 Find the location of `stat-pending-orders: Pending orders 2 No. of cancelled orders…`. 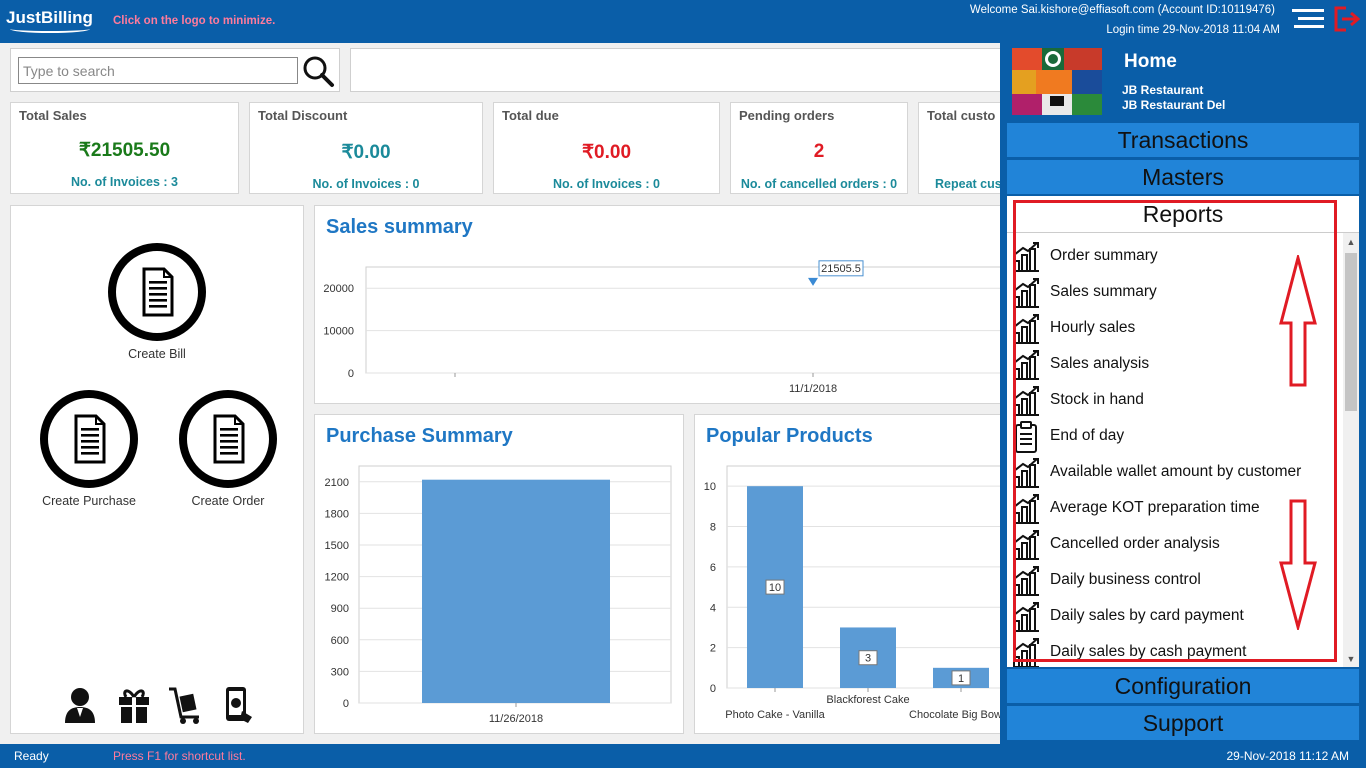

stat-pending-orders: Pending orders 2 No. of cancelled orders… is located at coordinates (819, 148).